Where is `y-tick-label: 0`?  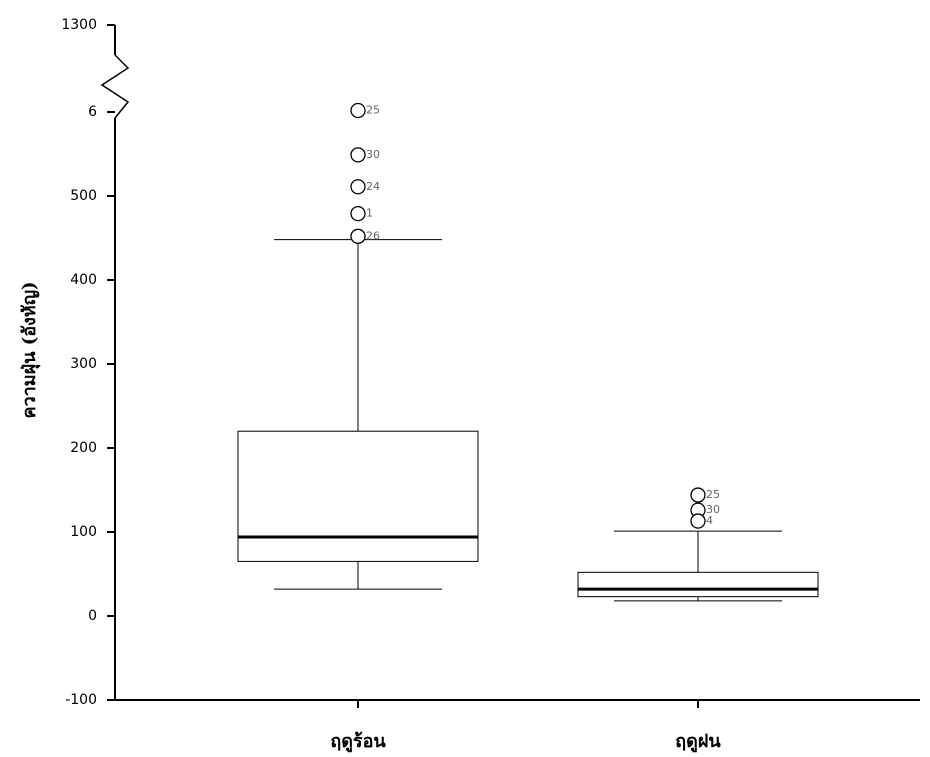
y-tick-label: 0 is located at coordinates (92, 616).